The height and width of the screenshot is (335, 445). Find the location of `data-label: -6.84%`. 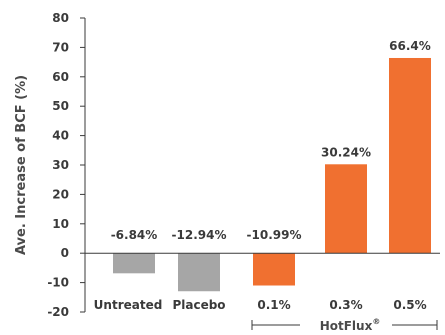

data-label: -6.84% is located at coordinates (134, 235).